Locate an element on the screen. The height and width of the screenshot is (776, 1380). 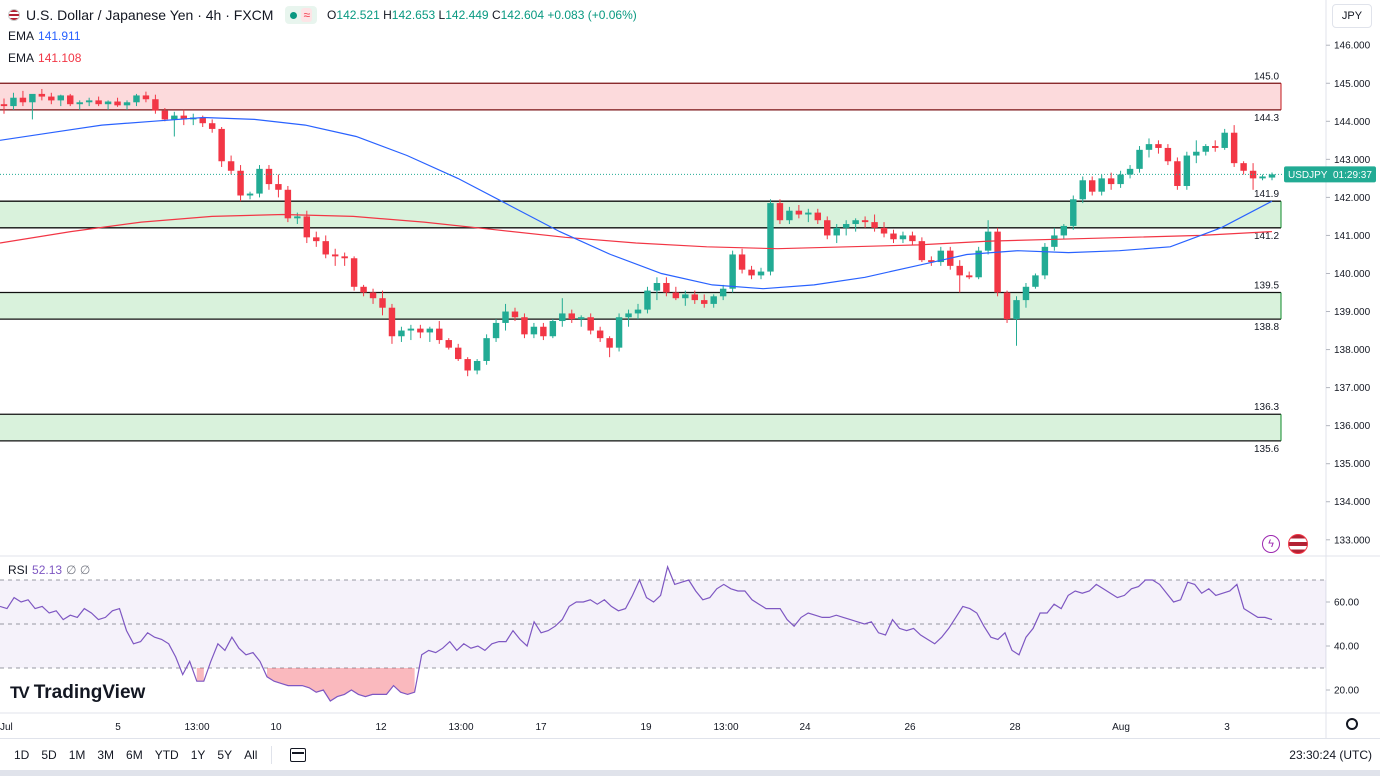
range-5d: 5D is located at coordinates (49, 755).